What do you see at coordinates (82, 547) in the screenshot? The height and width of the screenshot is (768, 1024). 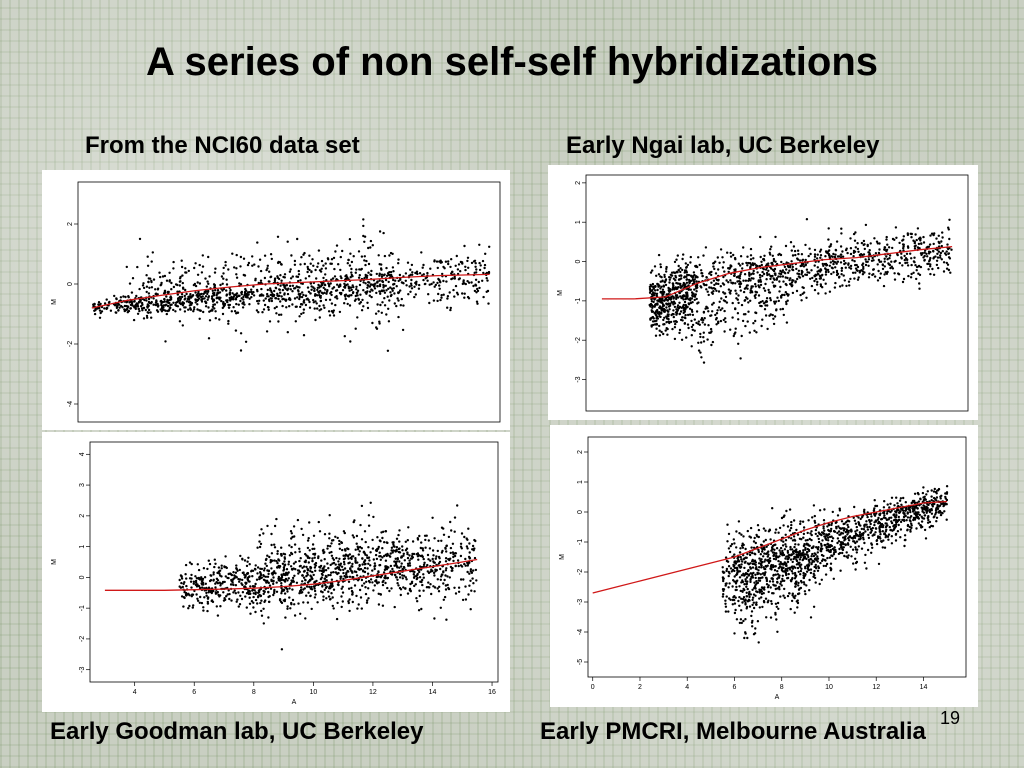 I see `y-tick-label: 1` at bounding box center [82, 547].